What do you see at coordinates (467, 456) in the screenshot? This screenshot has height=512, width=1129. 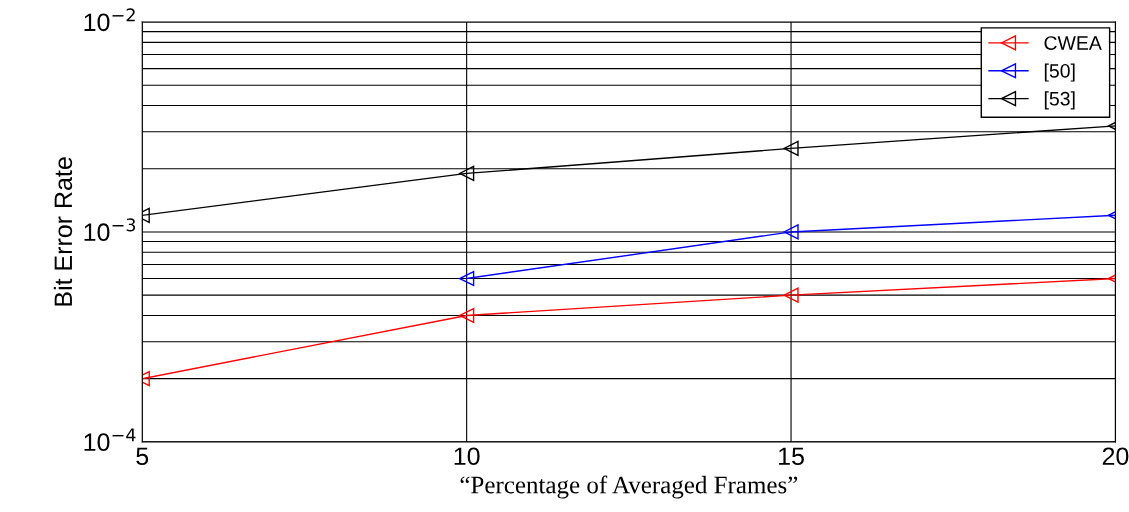 I see `x-tick-label: 10` at bounding box center [467, 456].